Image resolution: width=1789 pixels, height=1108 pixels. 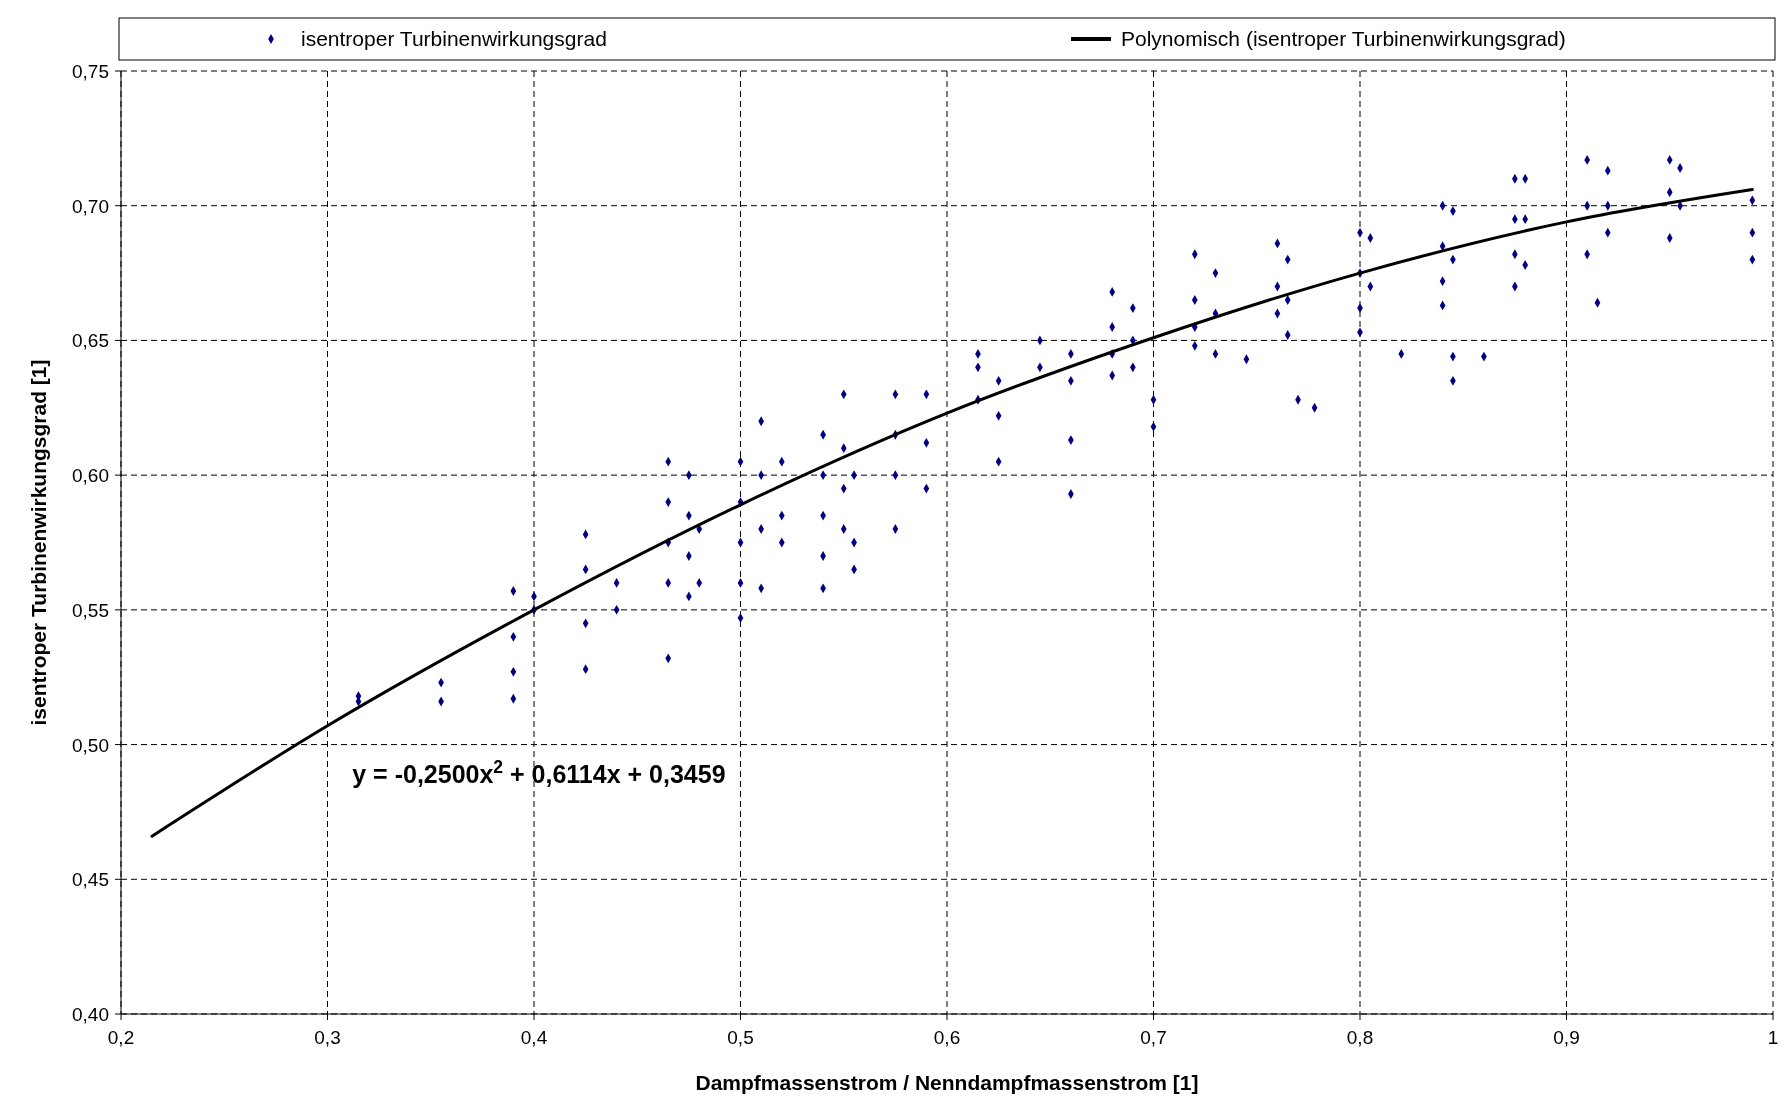 I want to click on y-tick-label: 0,65, so click(x=90, y=341).